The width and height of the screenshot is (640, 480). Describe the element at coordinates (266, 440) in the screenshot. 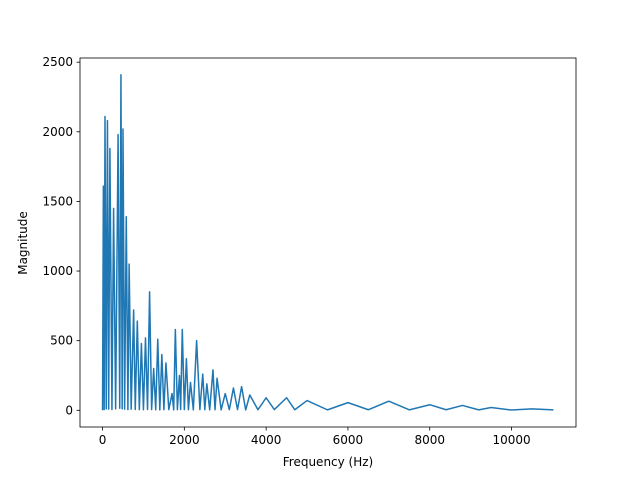

I see `x-tick-label: 4000` at that location.